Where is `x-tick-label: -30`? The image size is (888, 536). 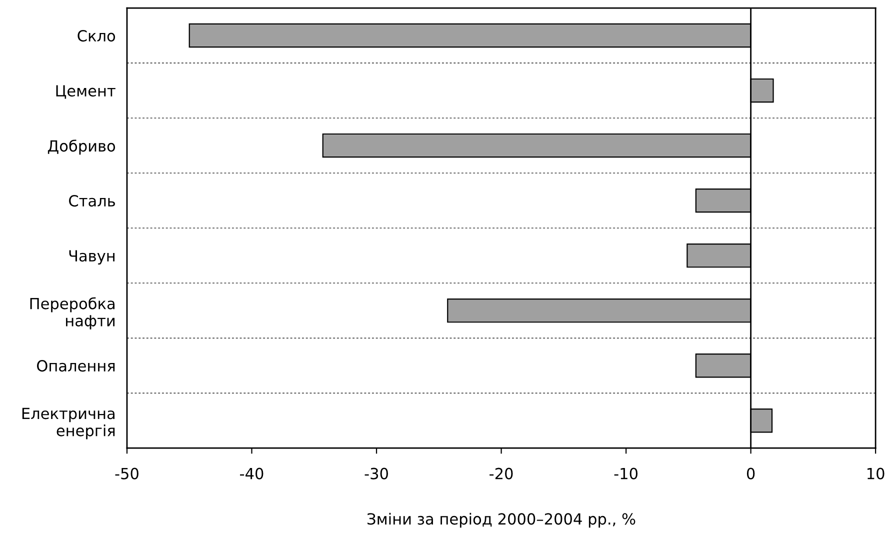
x-tick-label: -30 is located at coordinates (376, 474).